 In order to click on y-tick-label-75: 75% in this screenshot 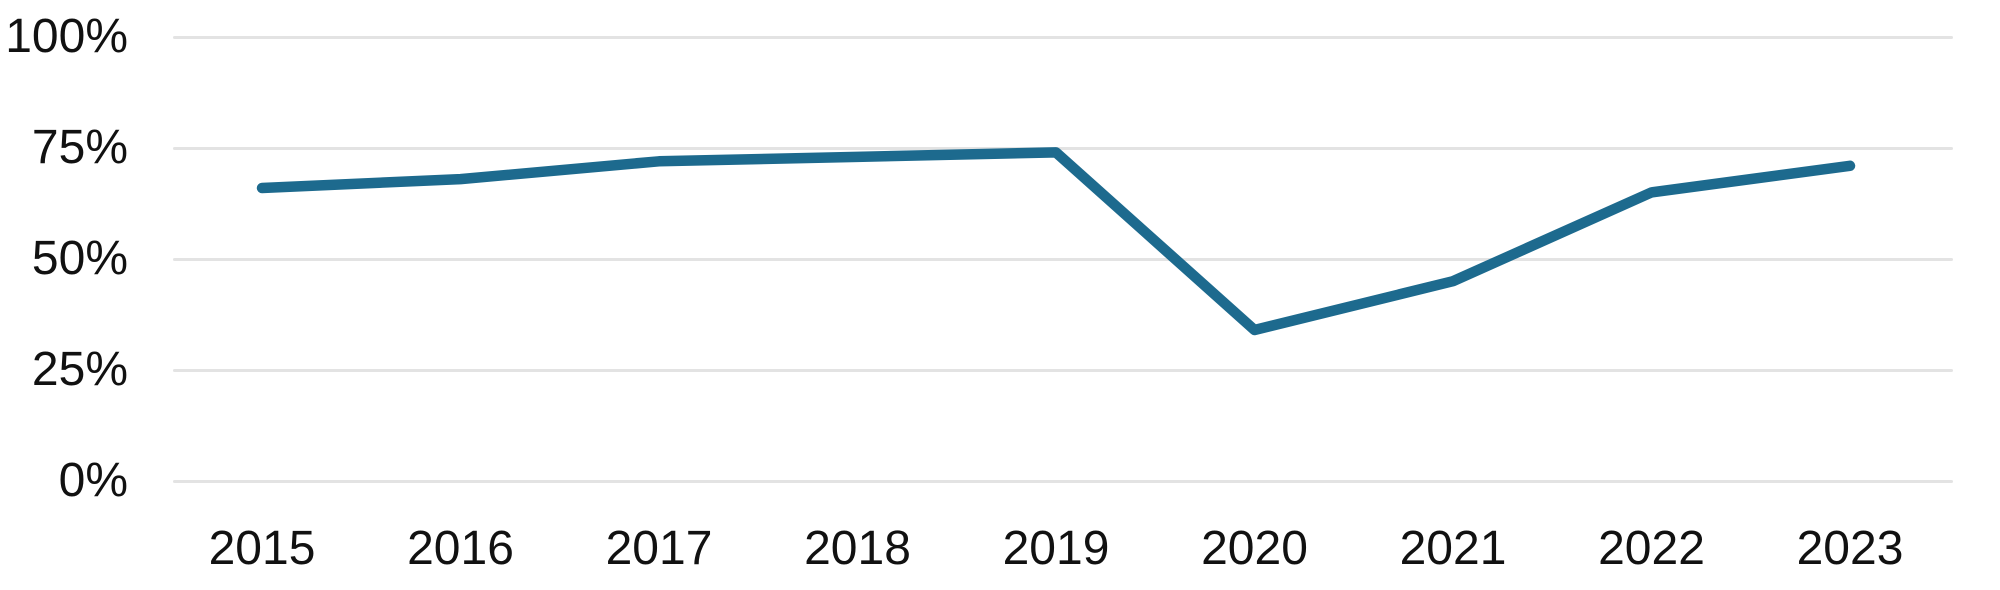, I will do `click(79, 147)`.